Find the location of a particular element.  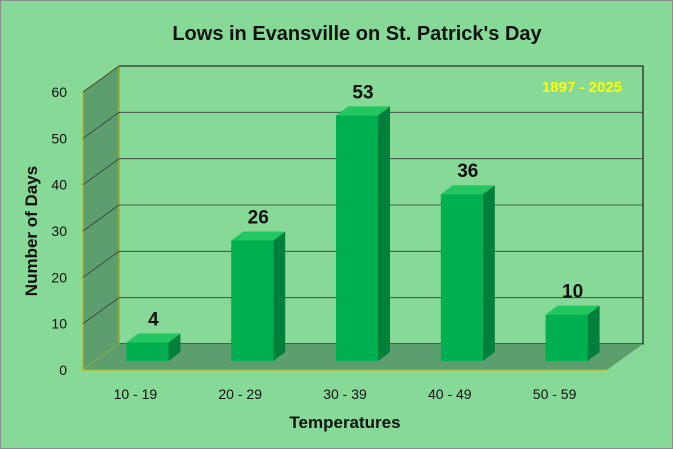

y-tick-label: 50 is located at coordinates (59, 138).